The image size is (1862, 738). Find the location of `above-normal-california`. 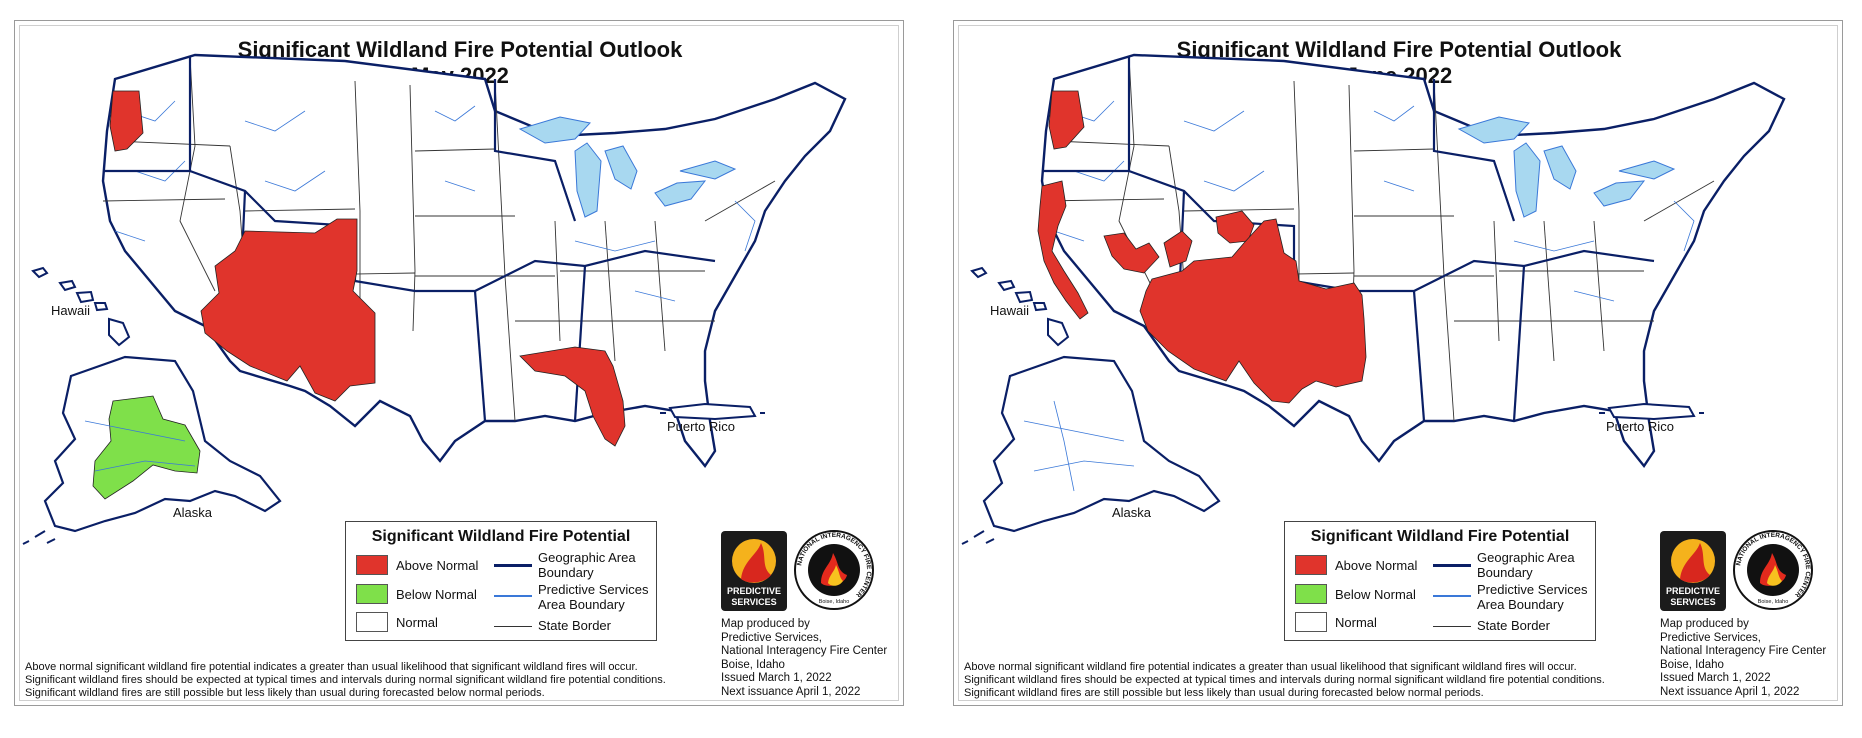

above-normal-california is located at coordinates (1063, 250).